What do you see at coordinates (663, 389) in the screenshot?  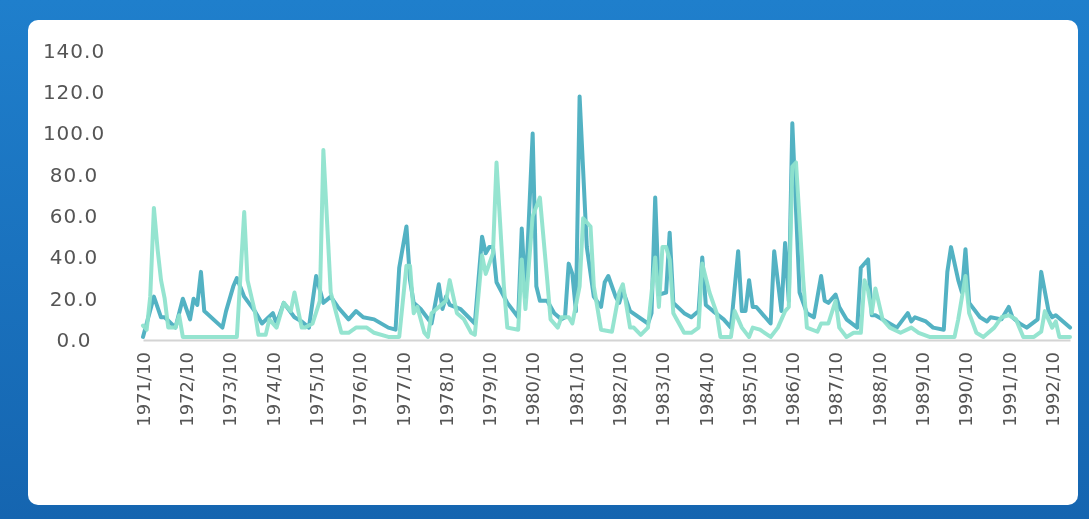 I see `x-tick-label: 1983/10` at bounding box center [663, 389].